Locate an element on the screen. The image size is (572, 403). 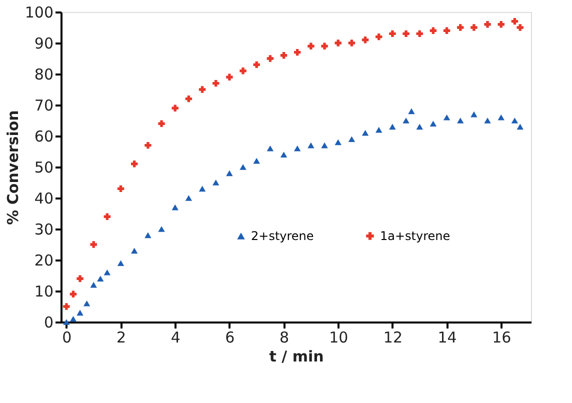
y-tick-label: 70 is located at coordinates (44, 105).